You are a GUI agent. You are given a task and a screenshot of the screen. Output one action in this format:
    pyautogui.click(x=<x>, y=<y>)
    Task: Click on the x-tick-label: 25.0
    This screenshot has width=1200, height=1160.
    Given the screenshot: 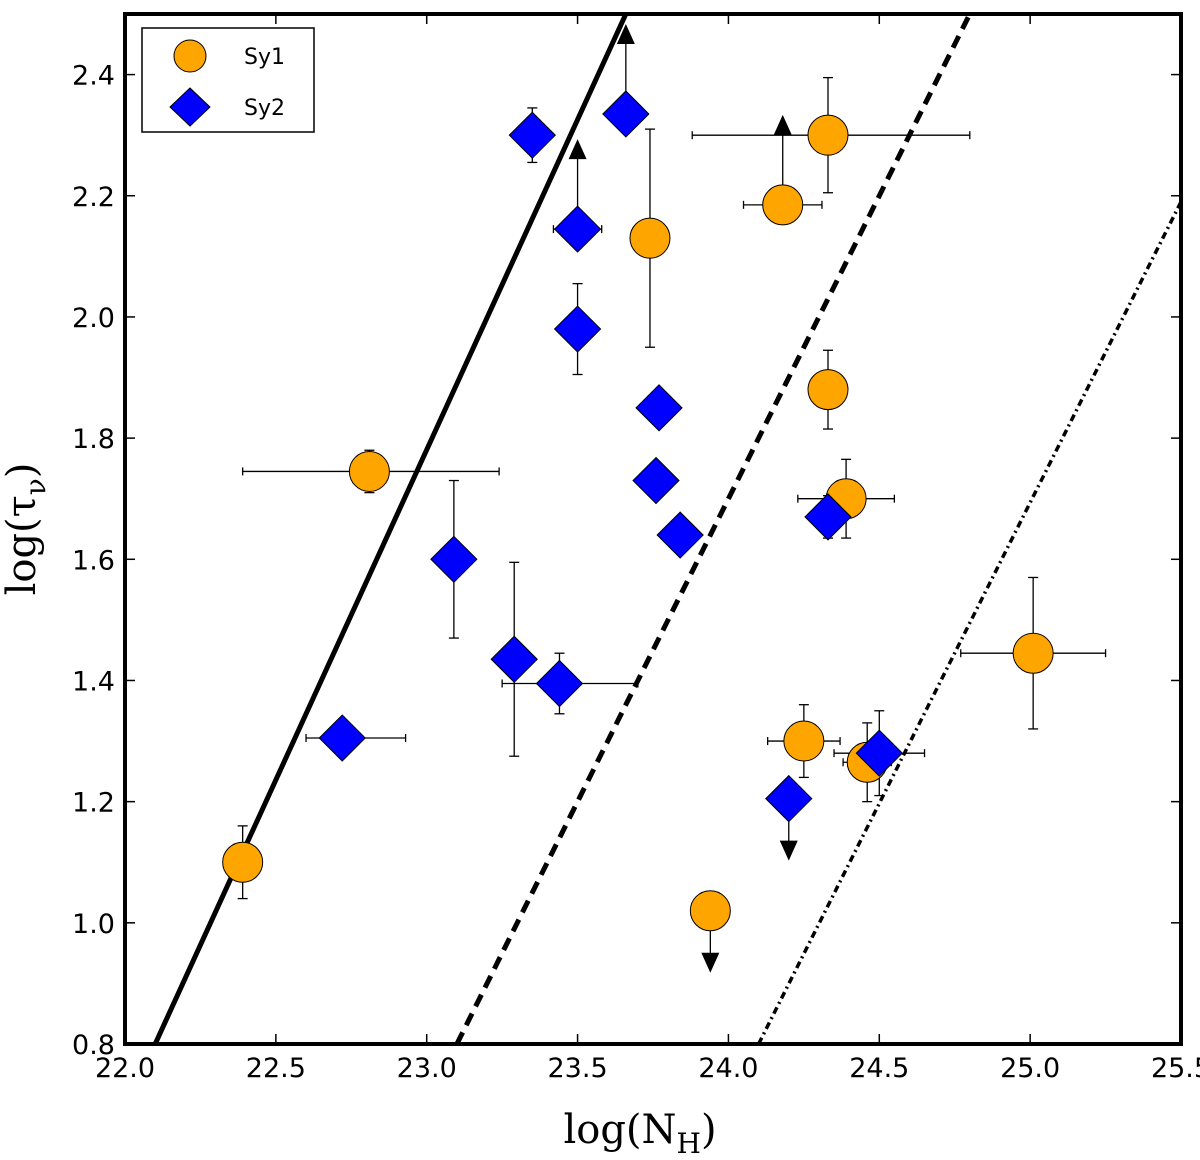 What is the action you would take?
    pyautogui.click(x=1030, y=1068)
    